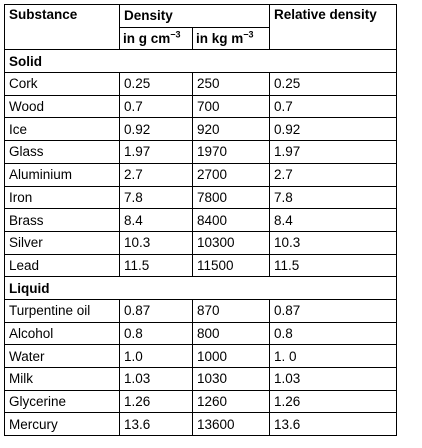 The width and height of the screenshot is (422, 448). I want to click on substance-name-cell: Wood, so click(62, 106).